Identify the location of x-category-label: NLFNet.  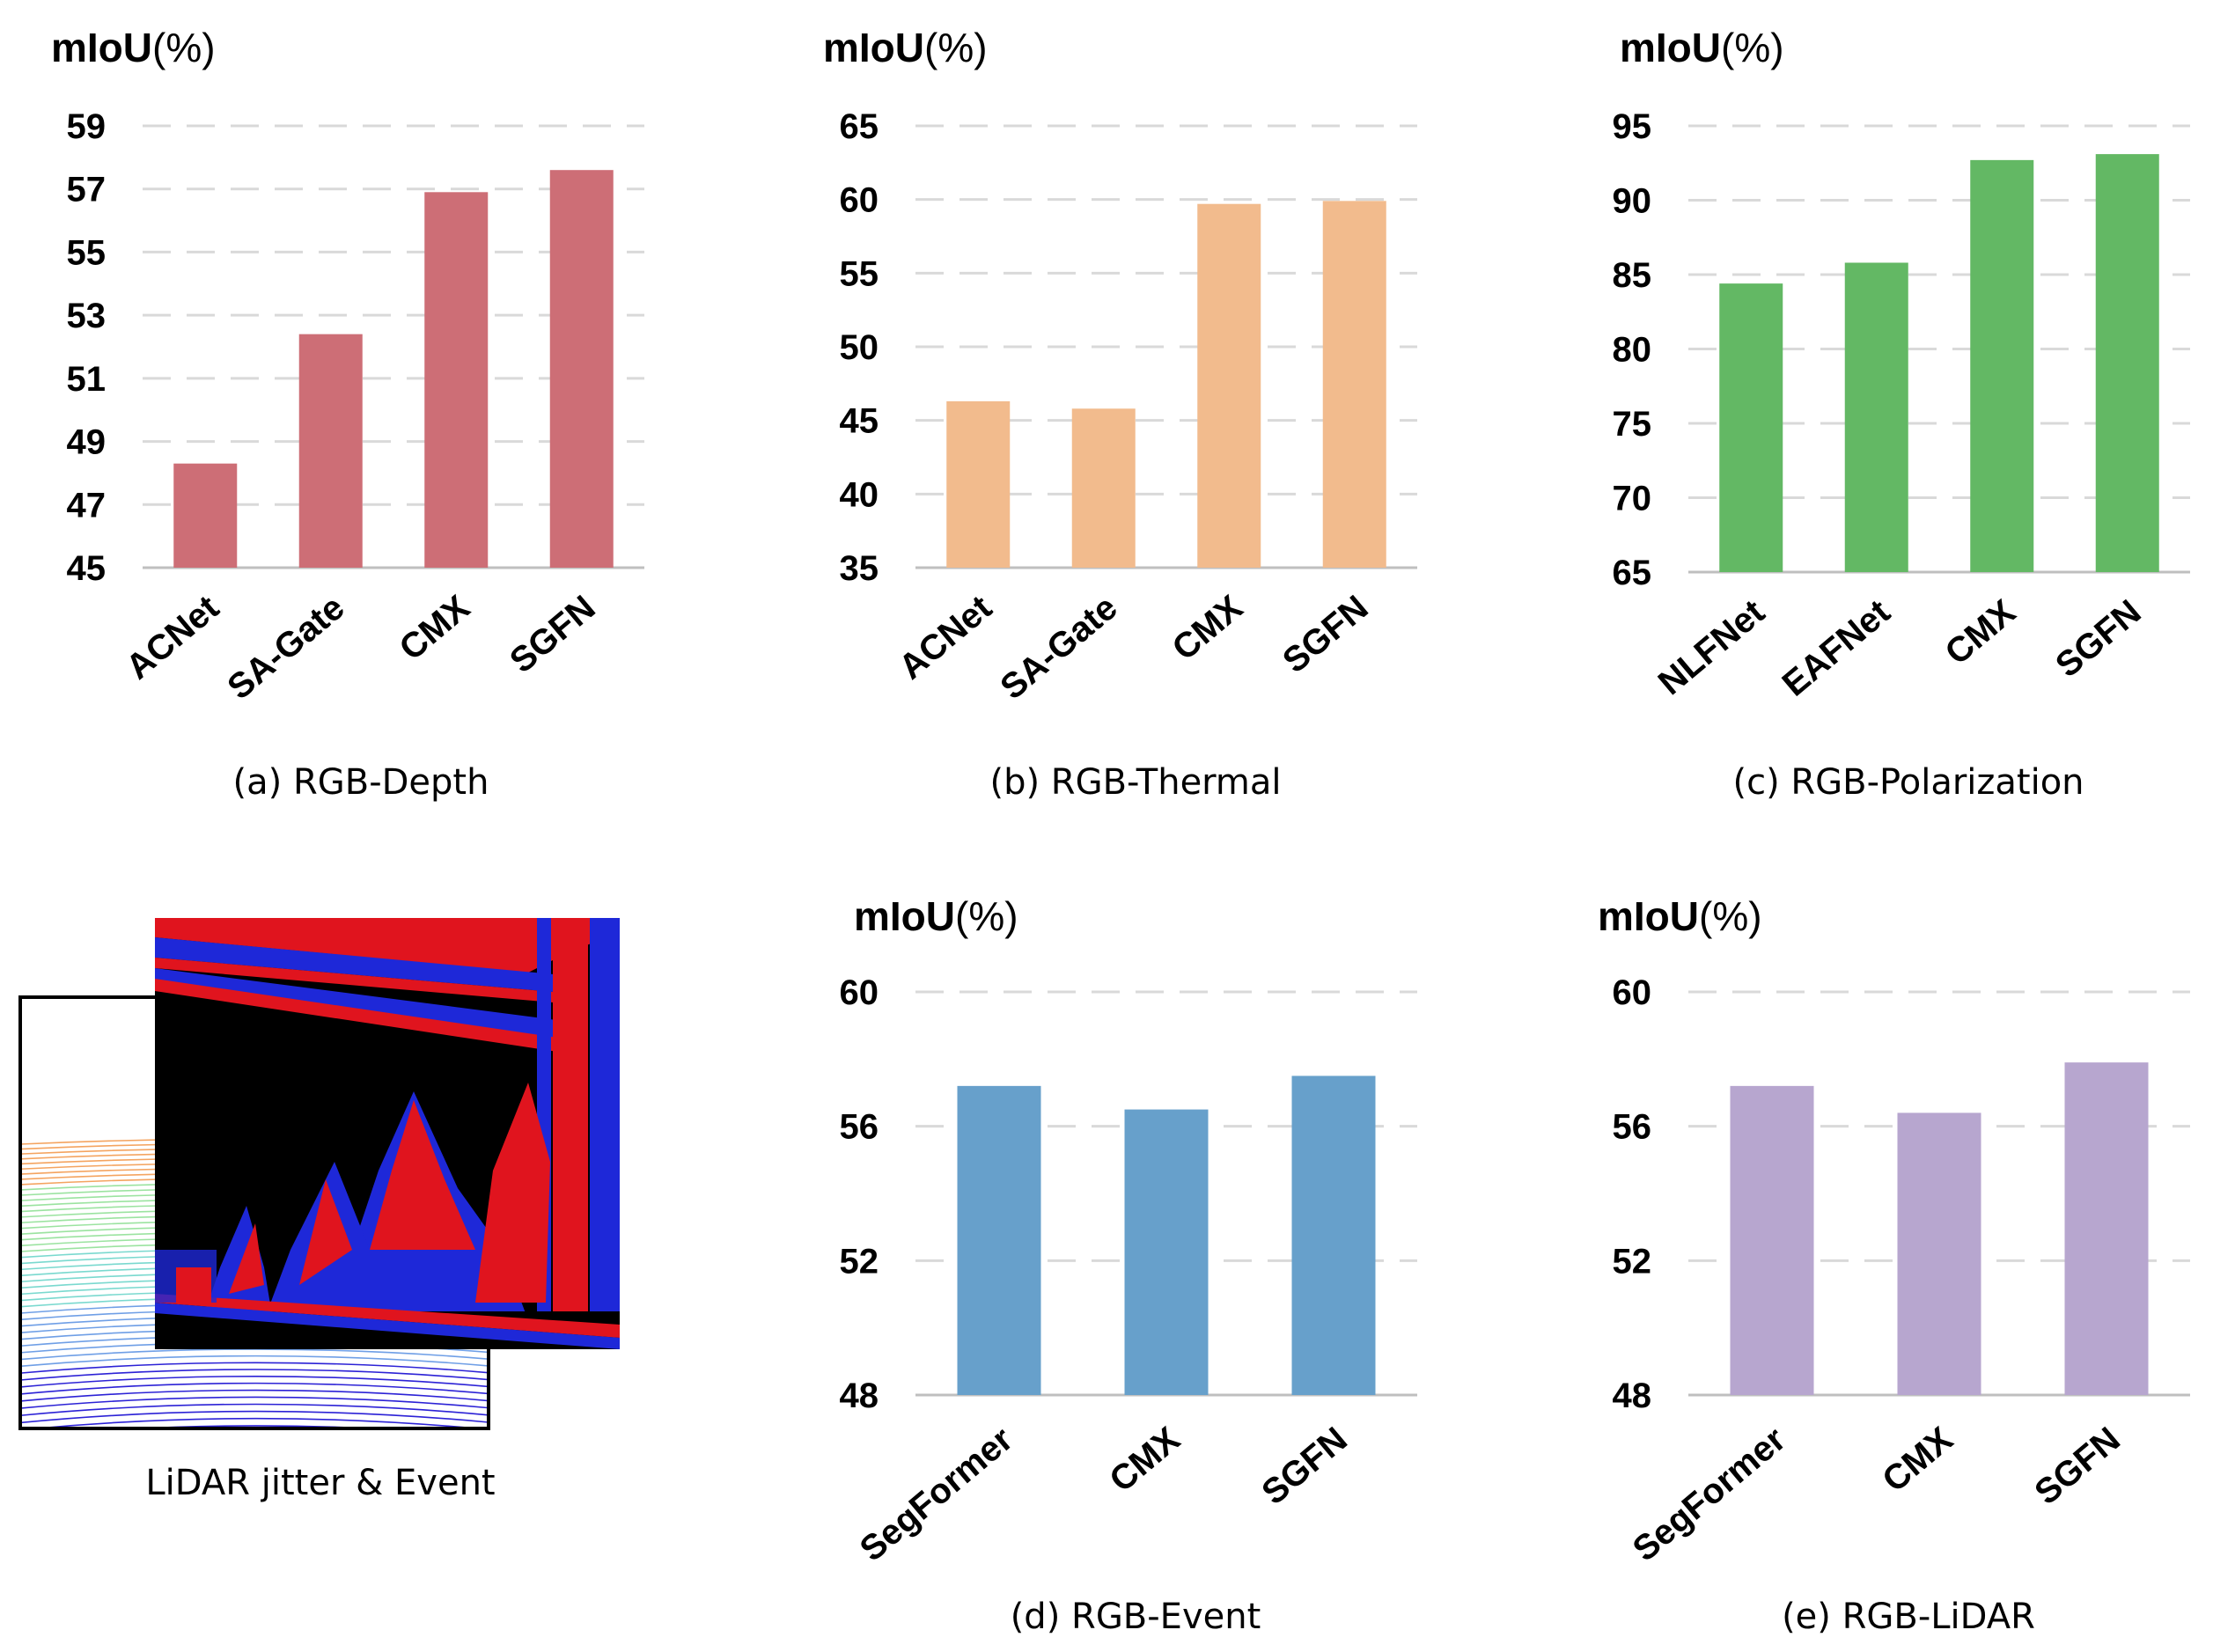
(1712, 647).